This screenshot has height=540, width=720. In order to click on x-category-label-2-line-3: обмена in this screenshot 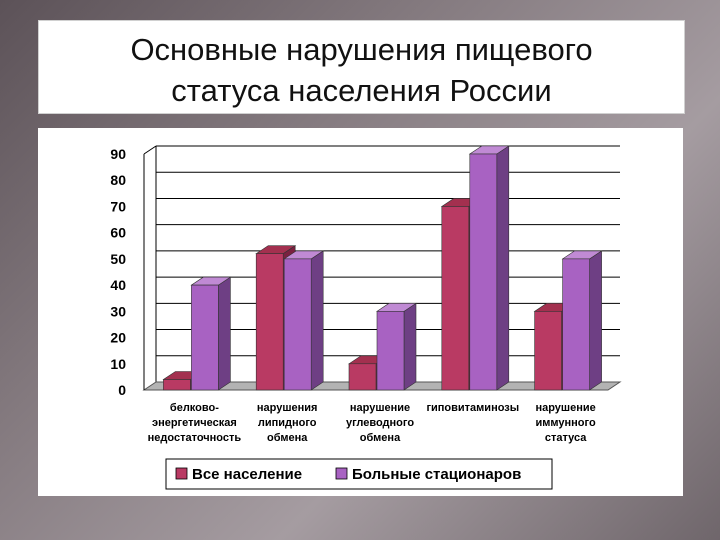, I will do `click(287, 438)`.